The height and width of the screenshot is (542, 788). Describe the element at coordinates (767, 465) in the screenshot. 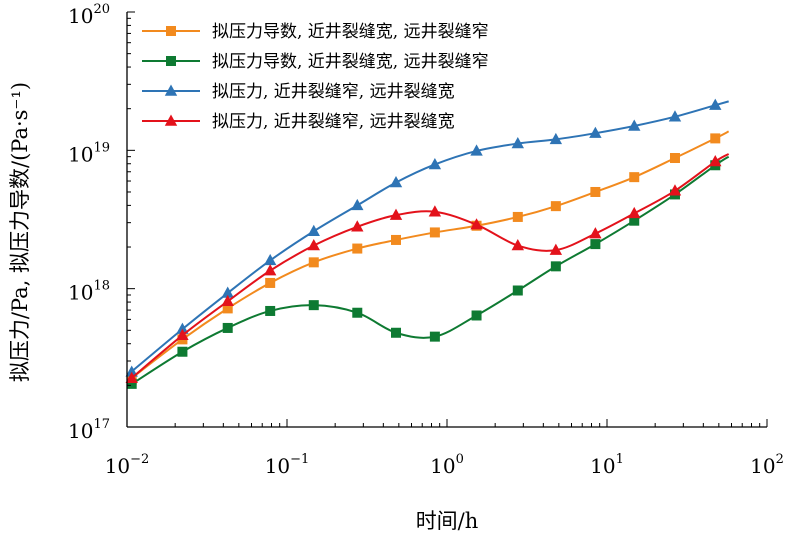

I see `x-tick-label: 10²` at that location.